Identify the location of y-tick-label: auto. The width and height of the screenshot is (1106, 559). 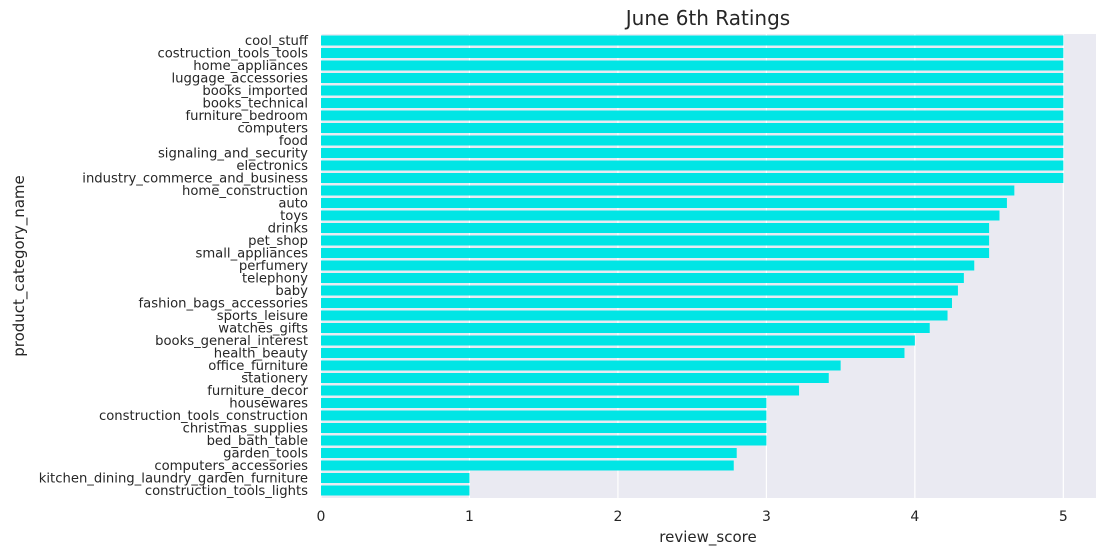
(293, 204).